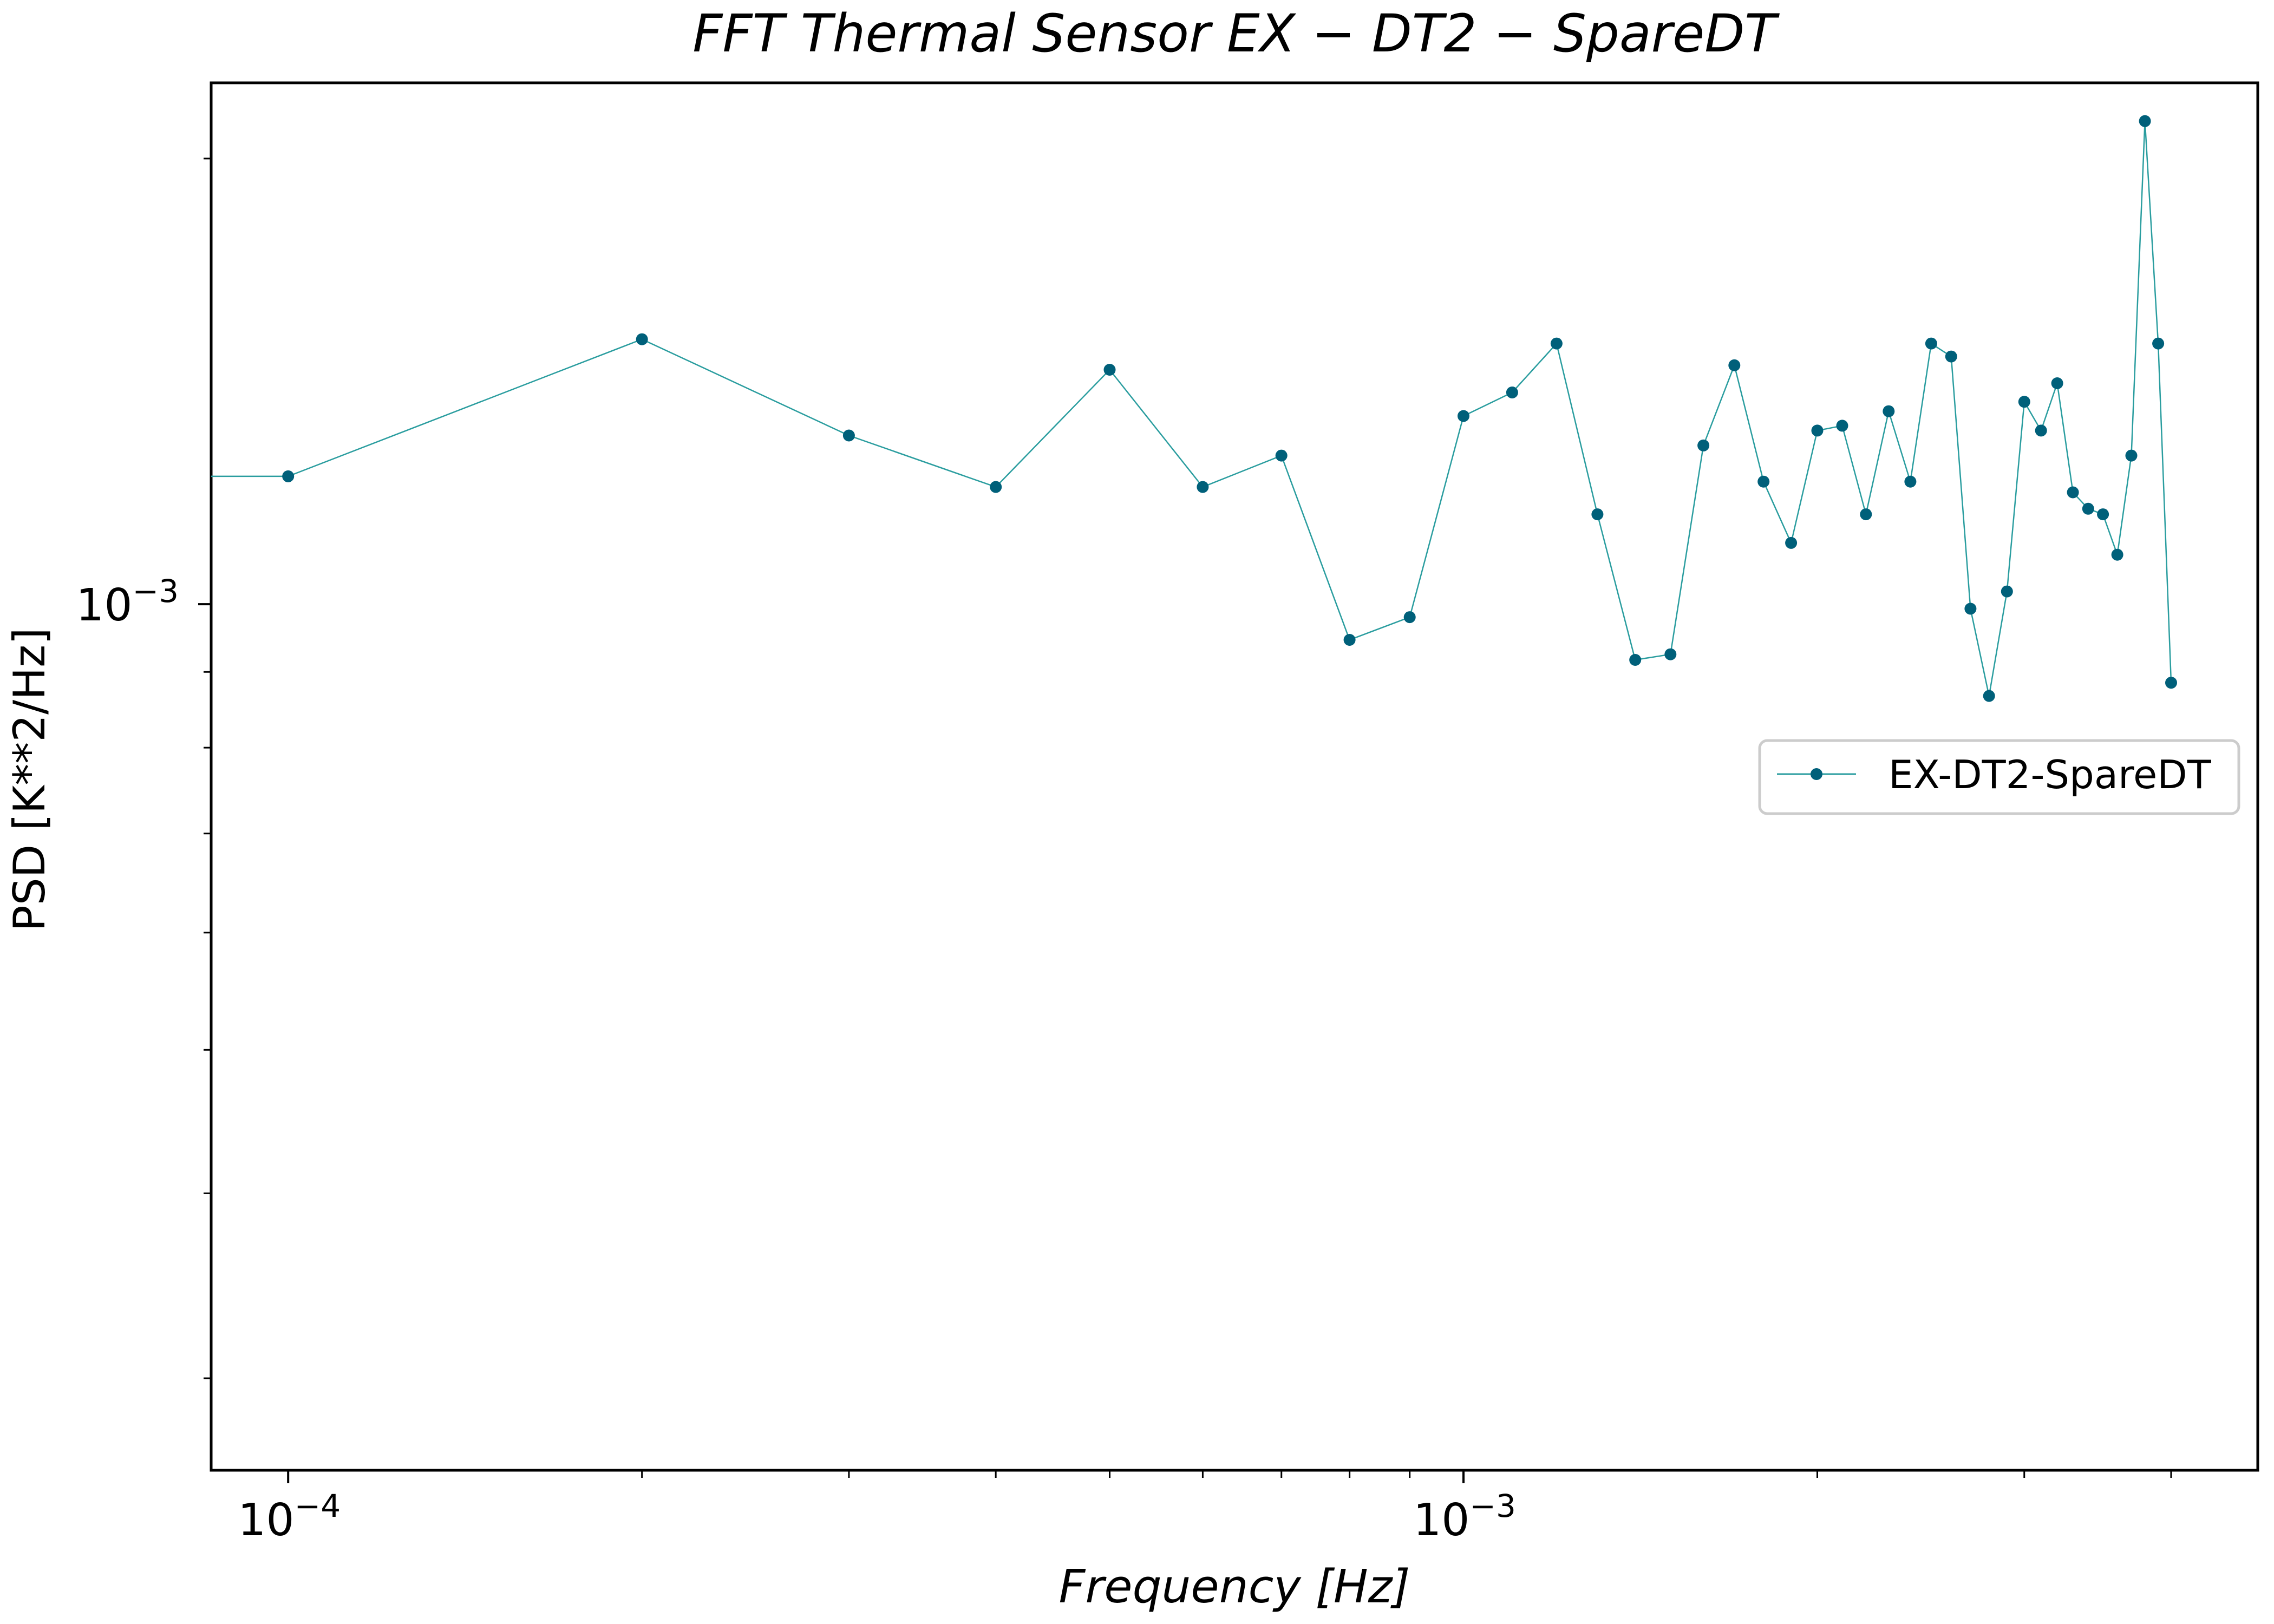  Describe the element at coordinates (1236, 33) in the screenshot. I see `chart-title: FFT Thermal Sensor EX − DT2 − SpareDT` at that location.